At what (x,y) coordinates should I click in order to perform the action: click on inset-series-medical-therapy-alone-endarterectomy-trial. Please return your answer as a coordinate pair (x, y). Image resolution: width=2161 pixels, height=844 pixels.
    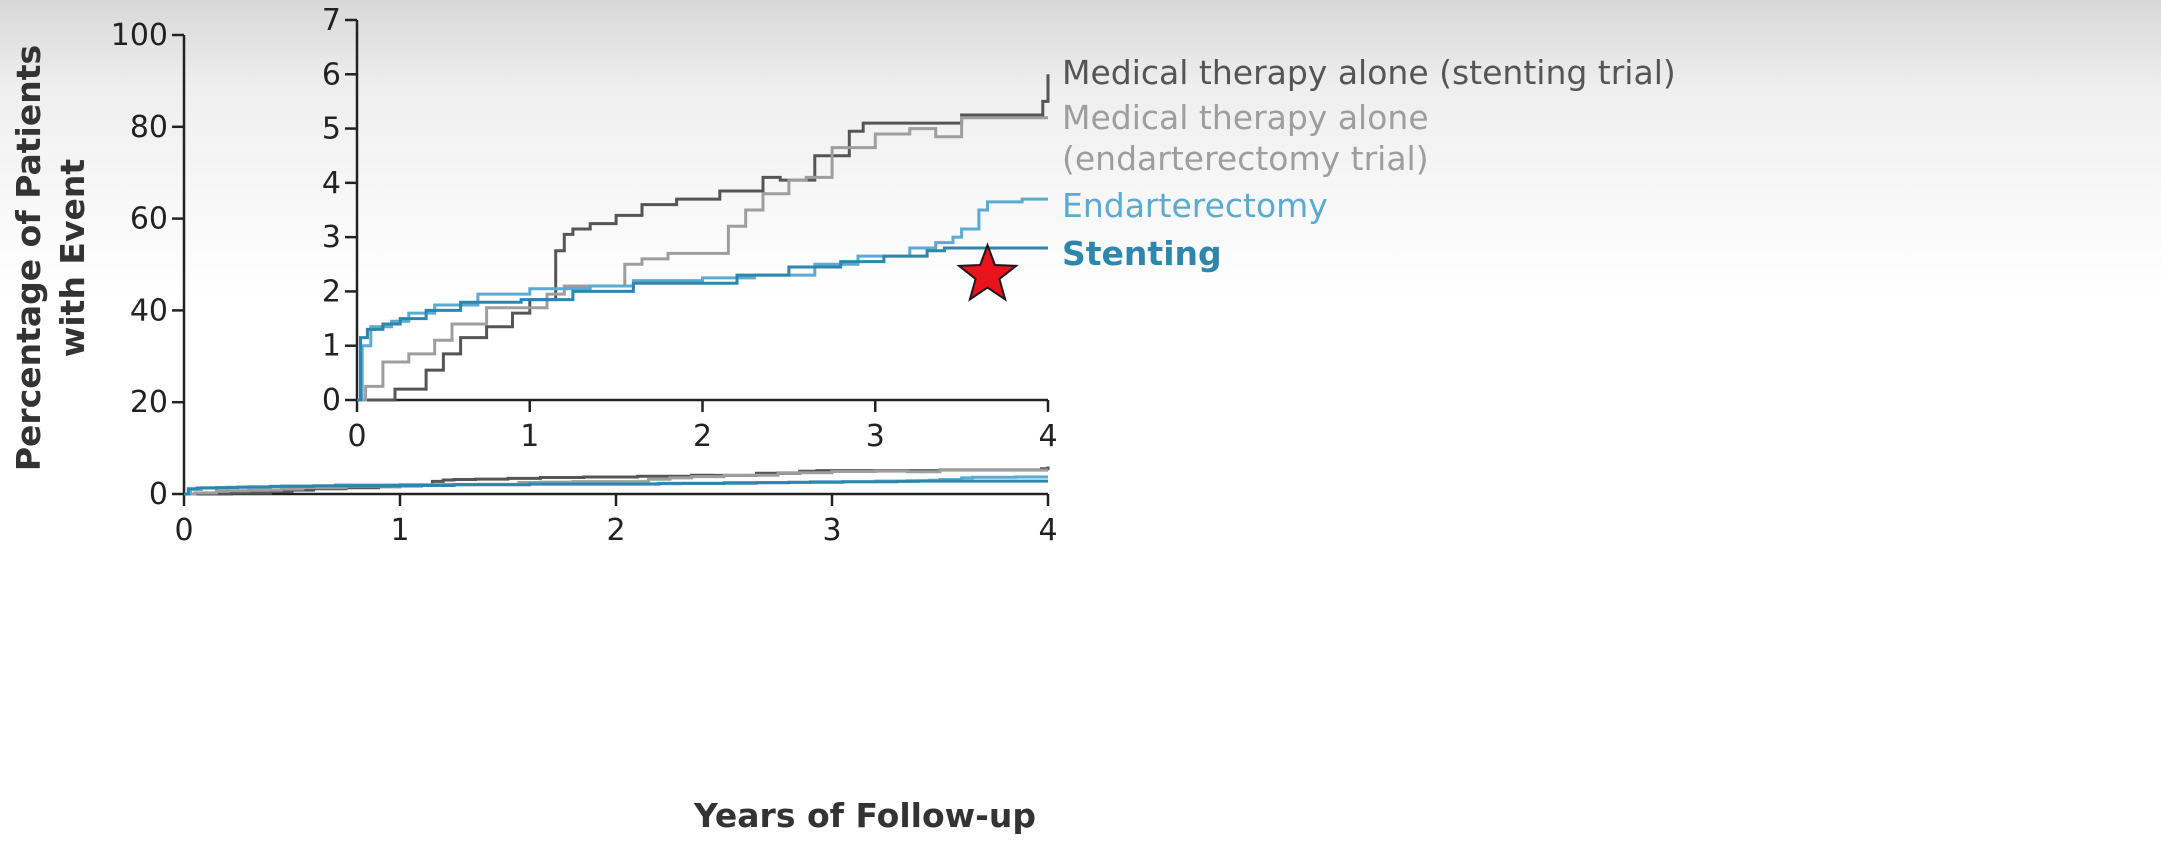
    Looking at the image, I should click on (702, 259).